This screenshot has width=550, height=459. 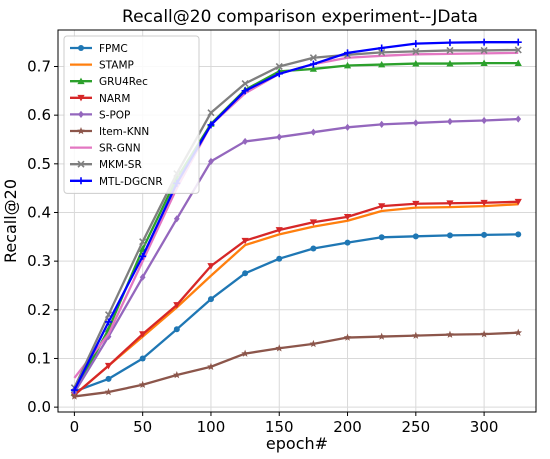 What do you see at coordinates (347, 427) in the screenshot?
I see `x-tick-label: 200` at bounding box center [347, 427].